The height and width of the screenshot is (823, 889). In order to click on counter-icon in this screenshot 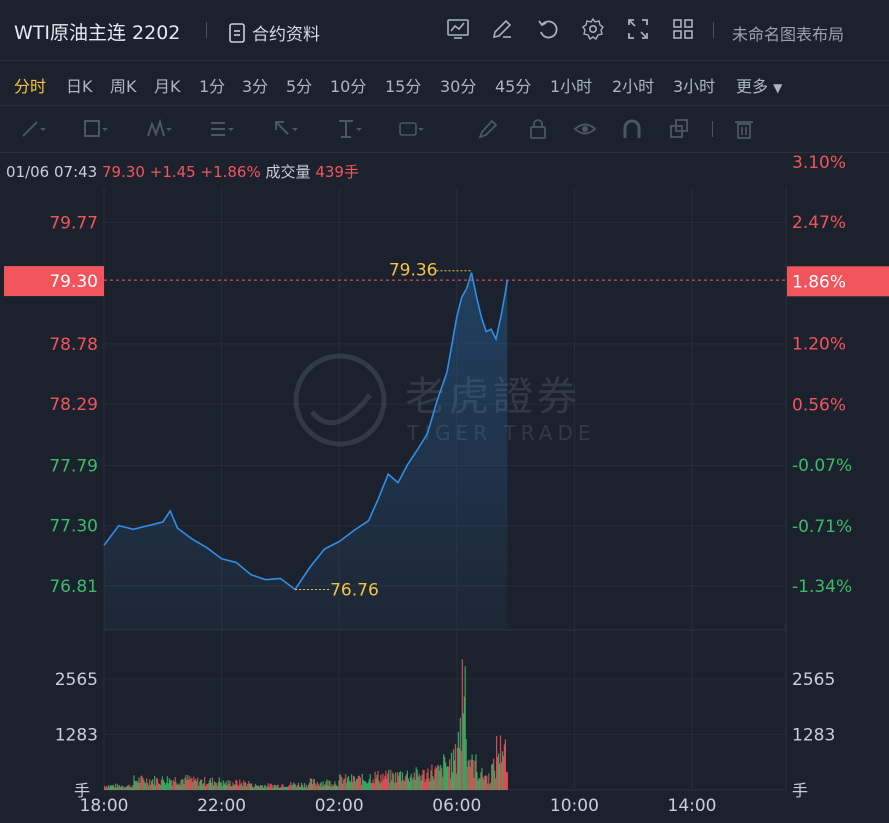, I will do `click(411, 129)`.